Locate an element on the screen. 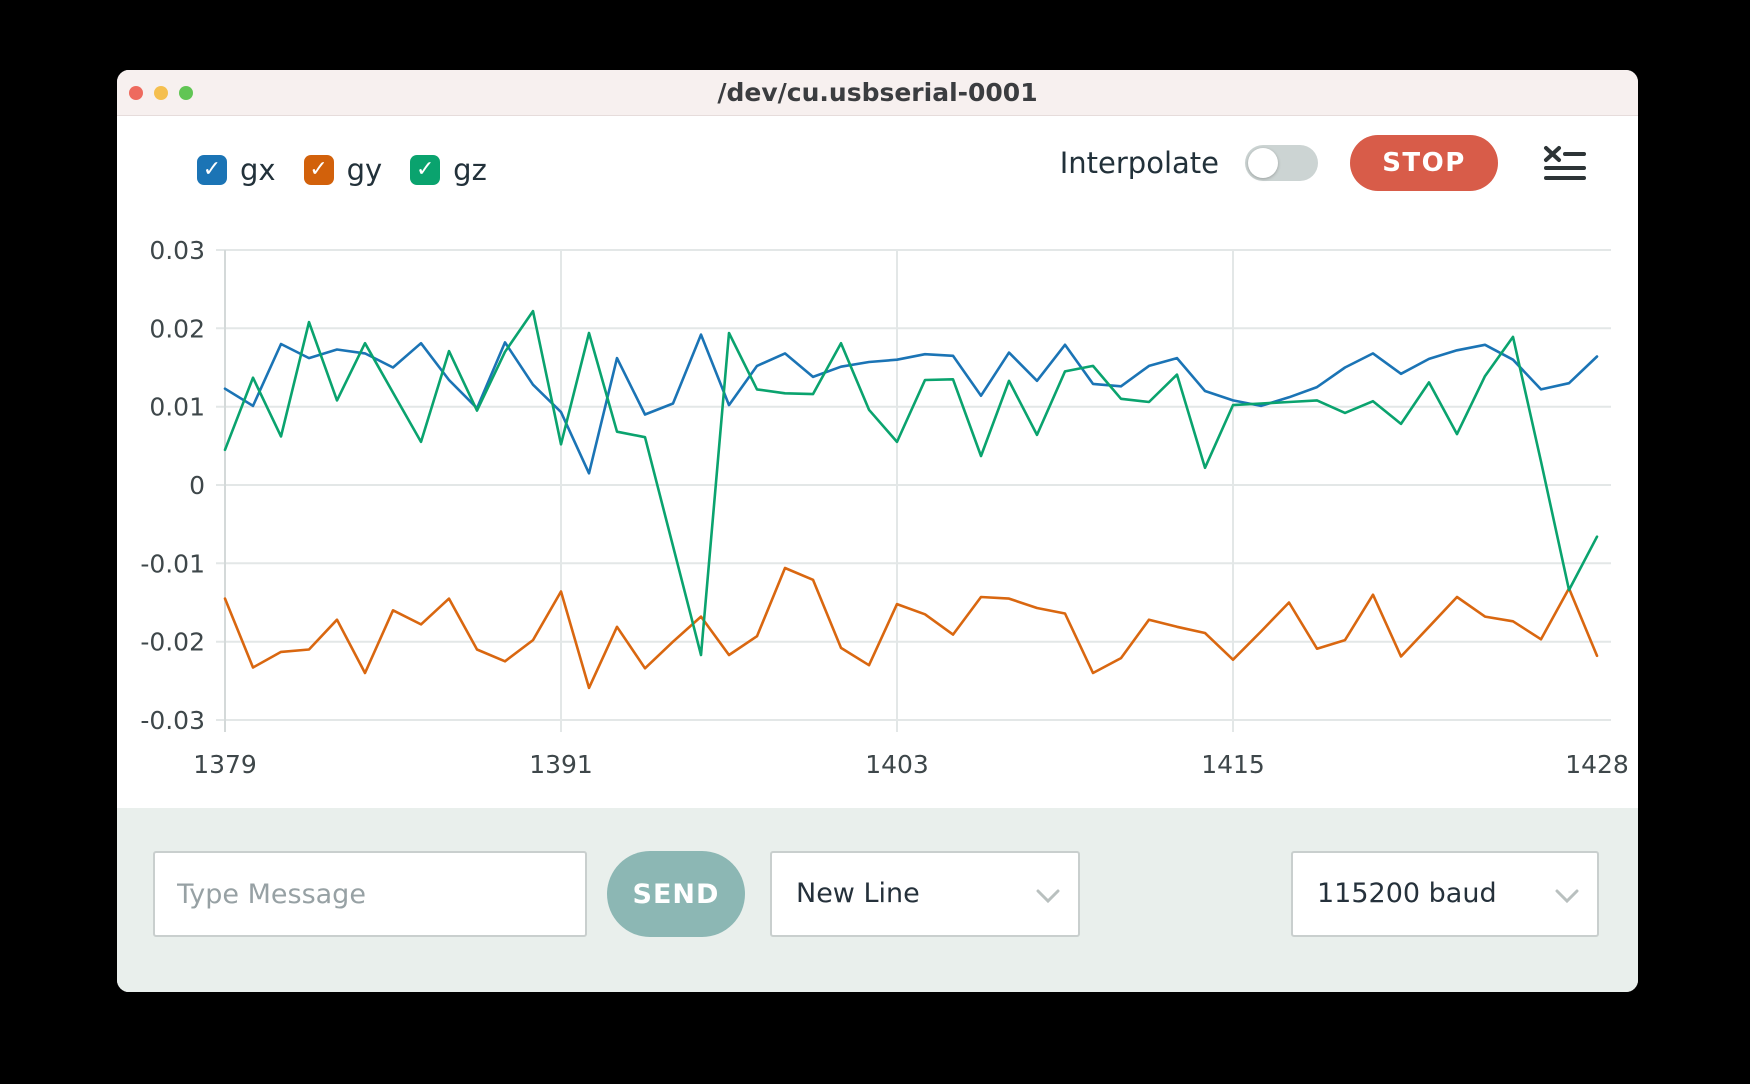 The image size is (1750, 1084). close-button is located at coordinates (136, 92).